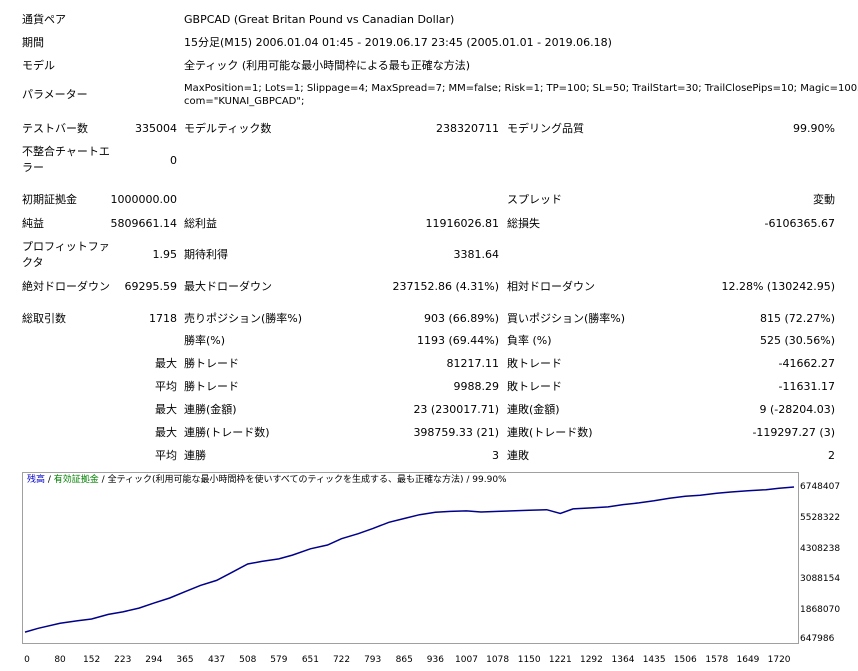  What do you see at coordinates (820, 517) in the screenshot?
I see `y-tick-label: 5528322` at bounding box center [820, 517].